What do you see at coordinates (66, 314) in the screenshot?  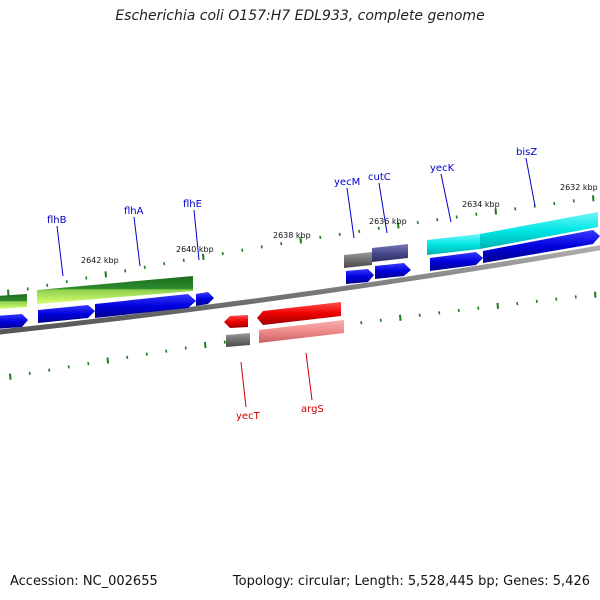 I see `cds-flhB` at bounding box center [66, 314].